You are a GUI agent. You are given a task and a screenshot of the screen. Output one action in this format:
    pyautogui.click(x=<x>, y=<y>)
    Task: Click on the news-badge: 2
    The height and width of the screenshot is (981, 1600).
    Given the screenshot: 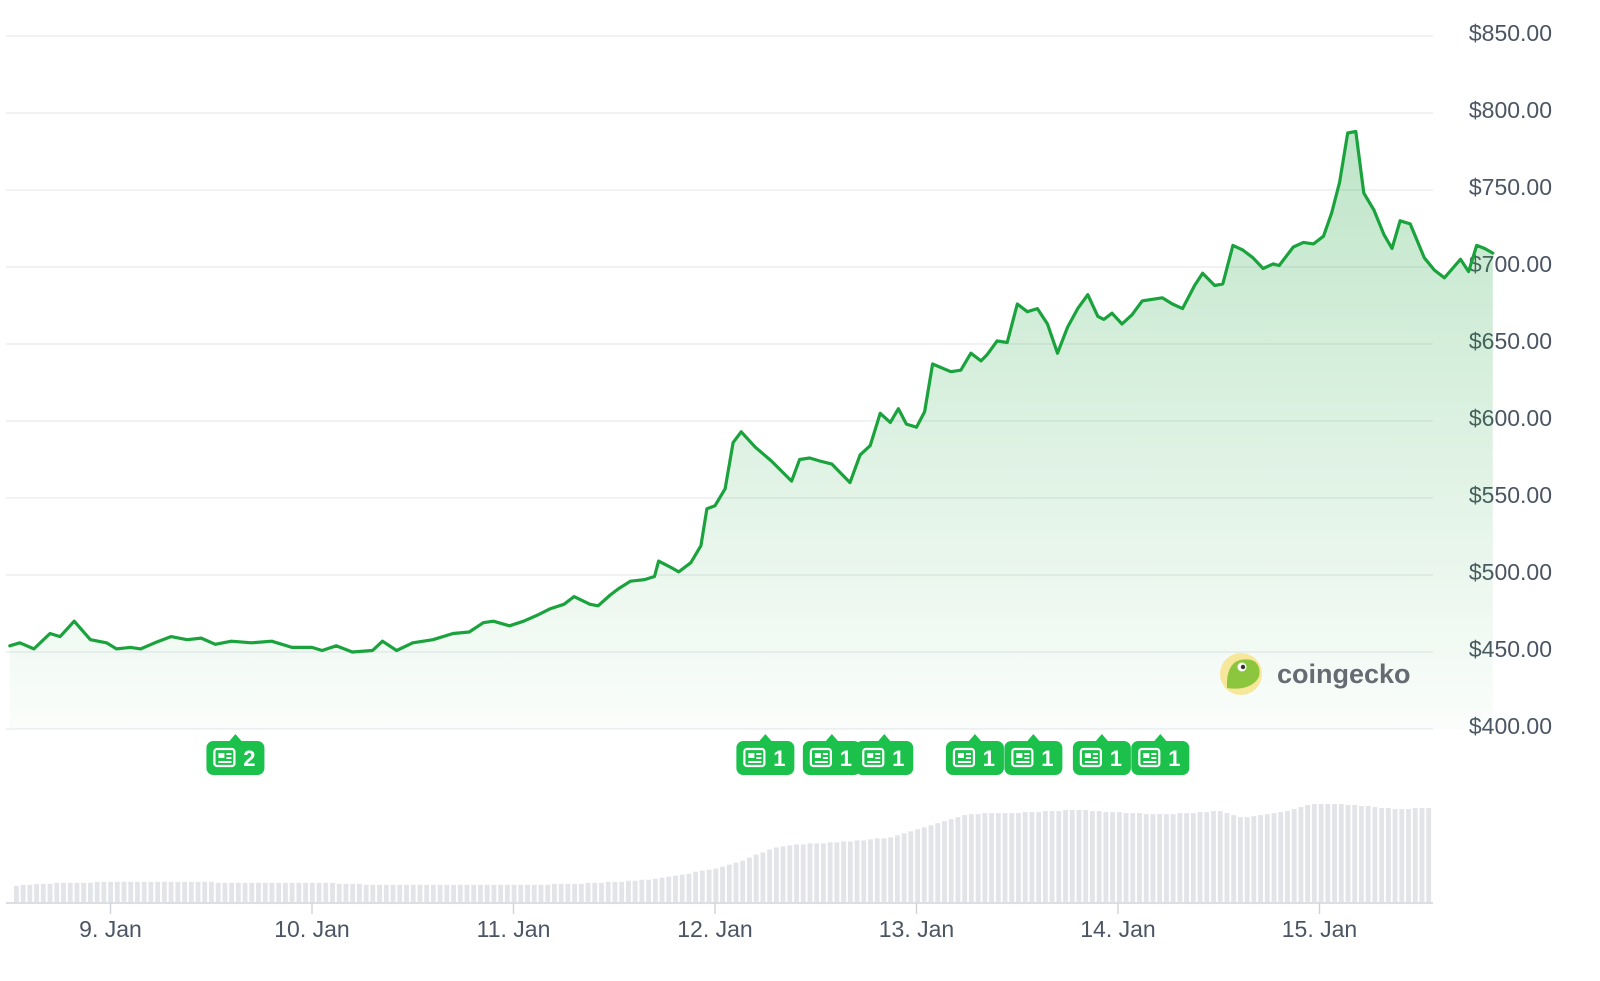 What is the action you would take?
    pyautogui.click(x=235, y=754)
    